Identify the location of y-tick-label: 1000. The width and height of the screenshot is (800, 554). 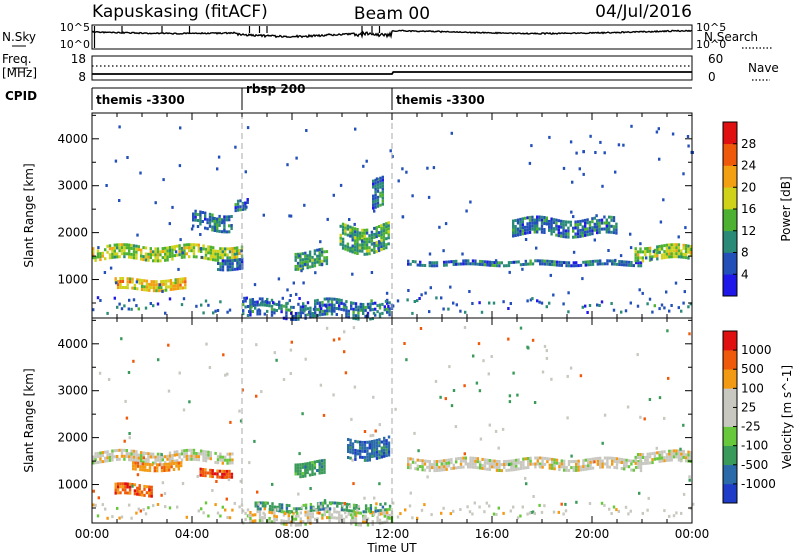
(72, 280).